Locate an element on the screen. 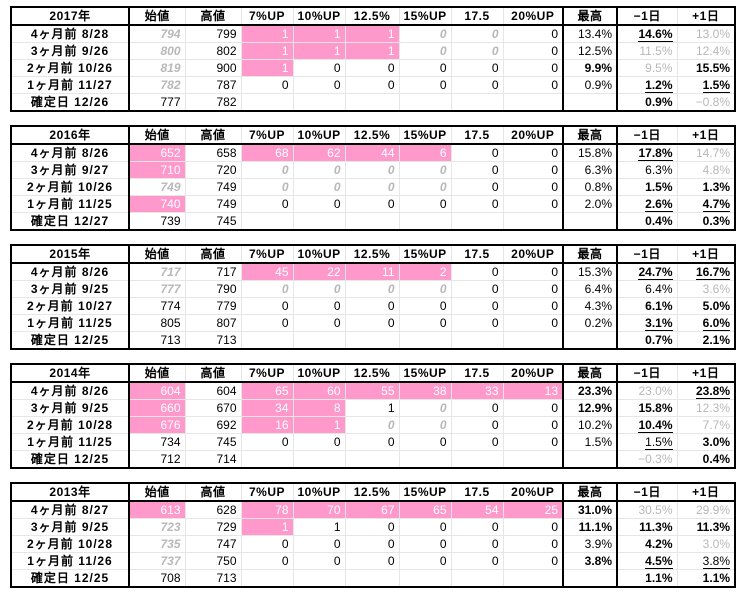 This screenshot has width=738, height=597. table-cell: 750 is located at coordinates (212, 561).